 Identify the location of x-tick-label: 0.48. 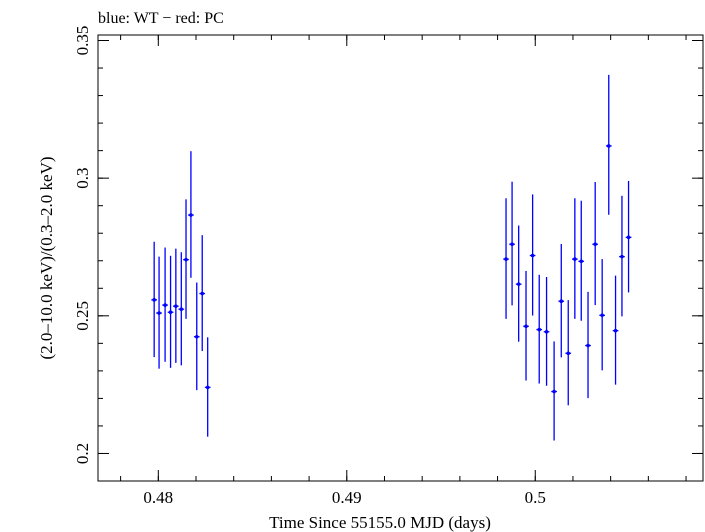
(158, 497).